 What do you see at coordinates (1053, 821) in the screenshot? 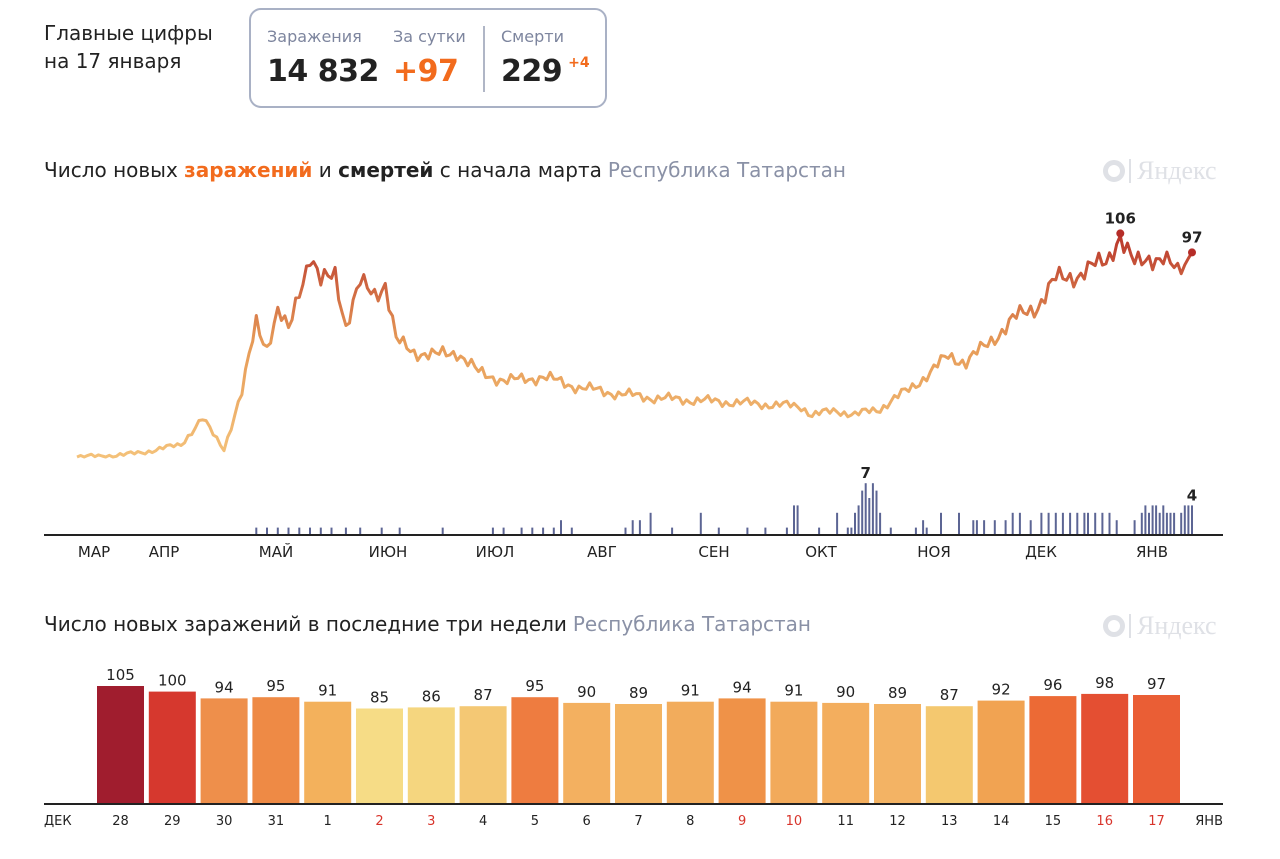
I see `day-tick-label: 15` at bounding box center [1053, 821].